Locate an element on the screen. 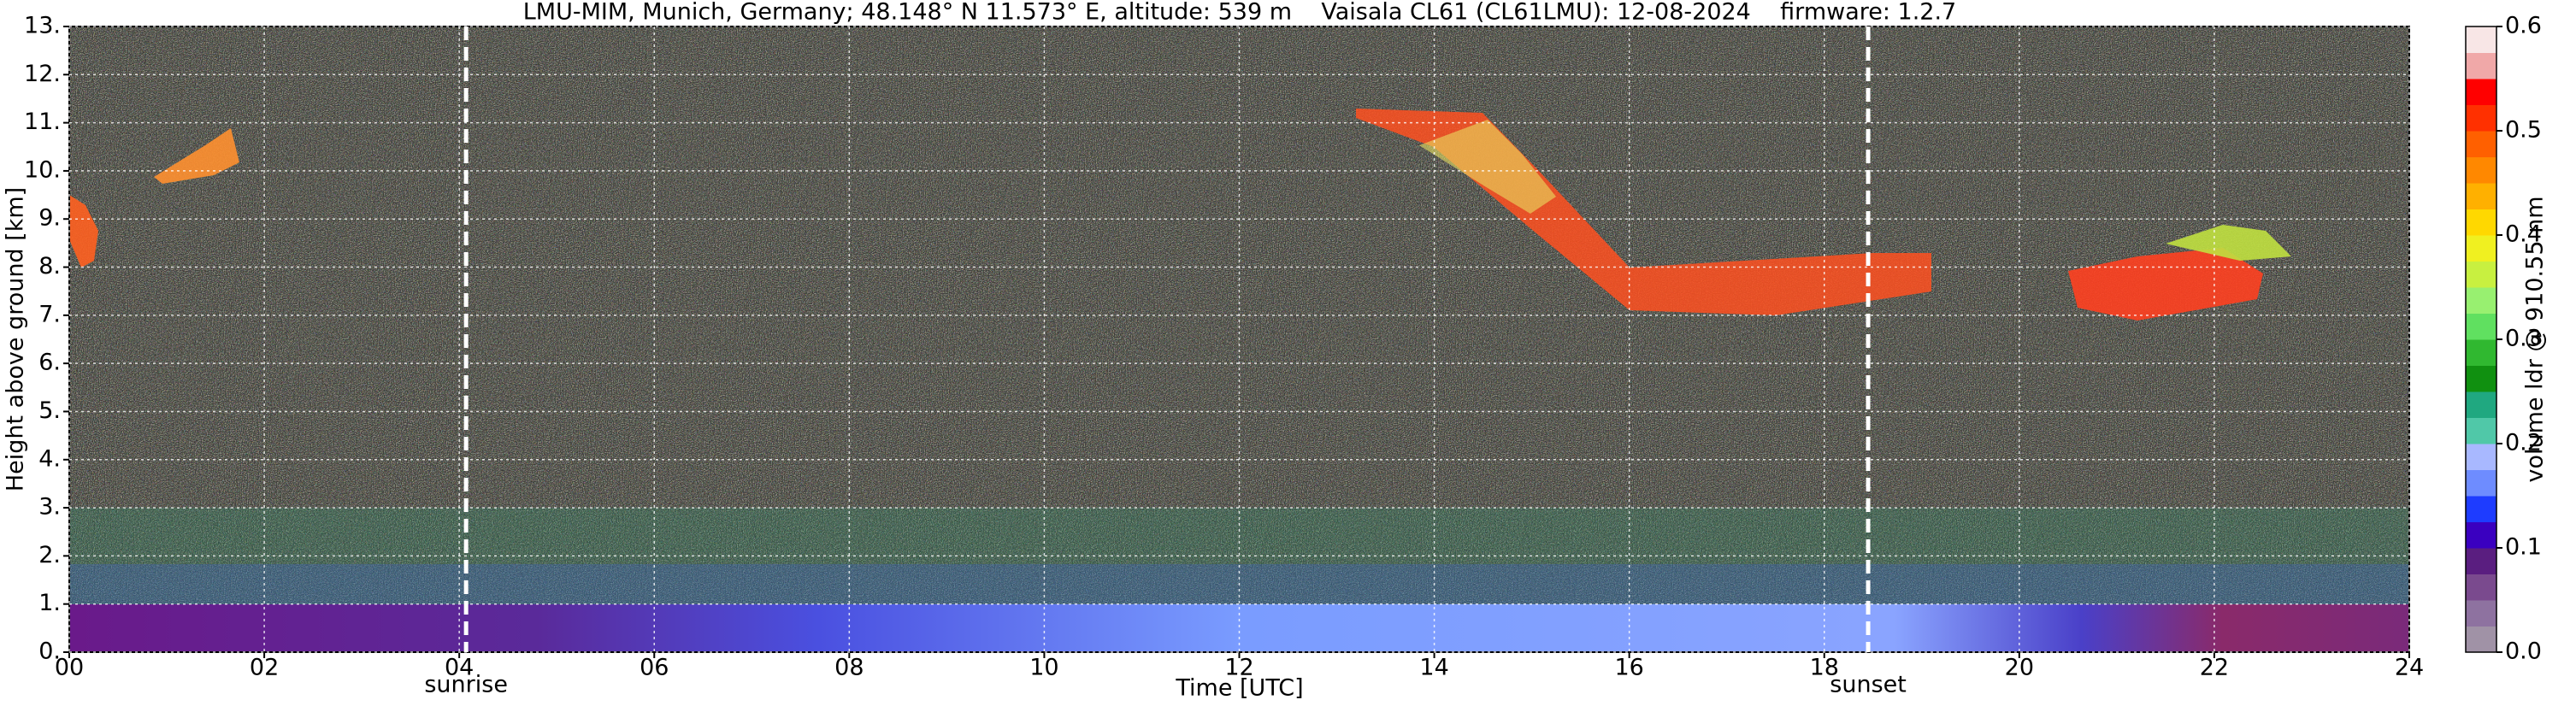  y-tick-label: 1. is located at coordinates (49, 603).